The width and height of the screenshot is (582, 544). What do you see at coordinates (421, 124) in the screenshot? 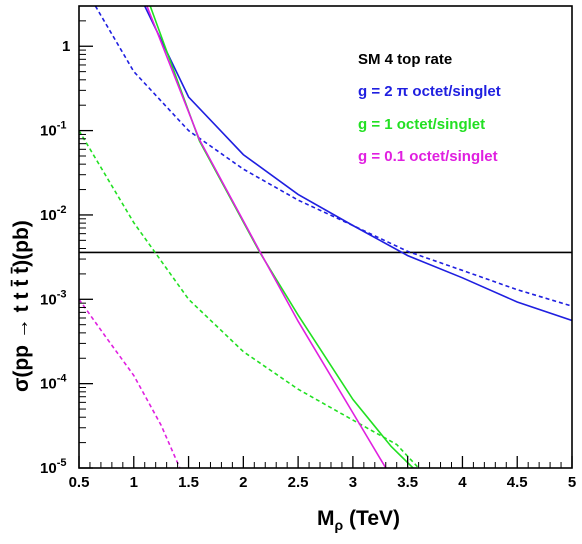
I see `legend-entry: g = 1 octet/singlet` at bounding box center [421, 124].